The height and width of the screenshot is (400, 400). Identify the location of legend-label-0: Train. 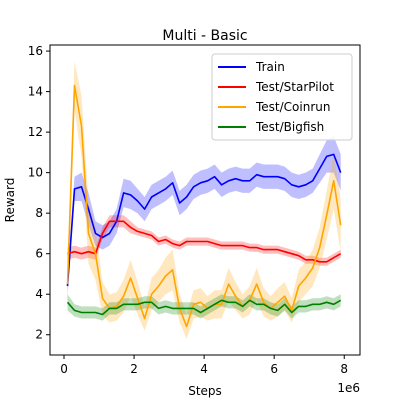
(270, 67).